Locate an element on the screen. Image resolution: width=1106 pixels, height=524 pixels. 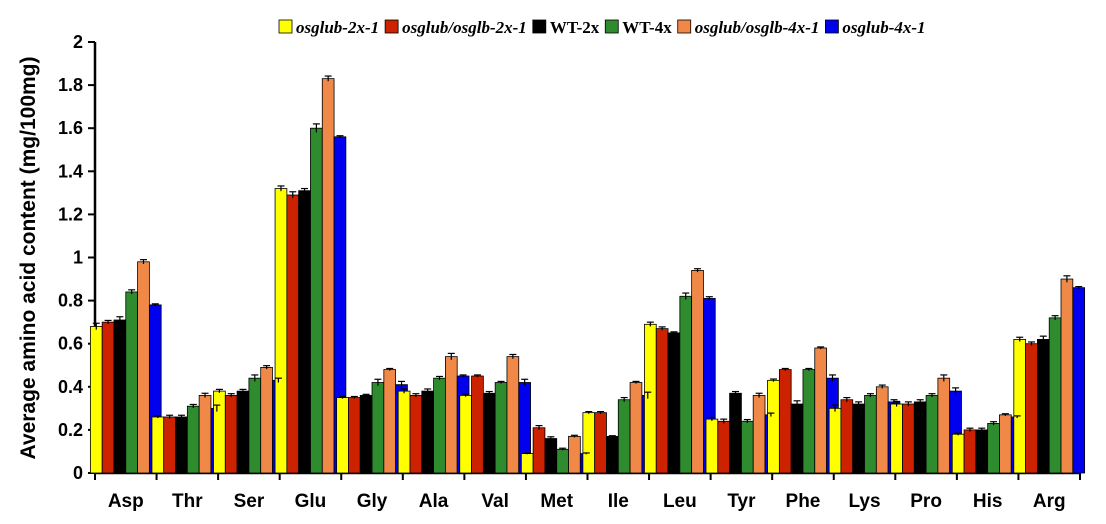
y-tick-label: 1 is located at coordinates (78, 258).